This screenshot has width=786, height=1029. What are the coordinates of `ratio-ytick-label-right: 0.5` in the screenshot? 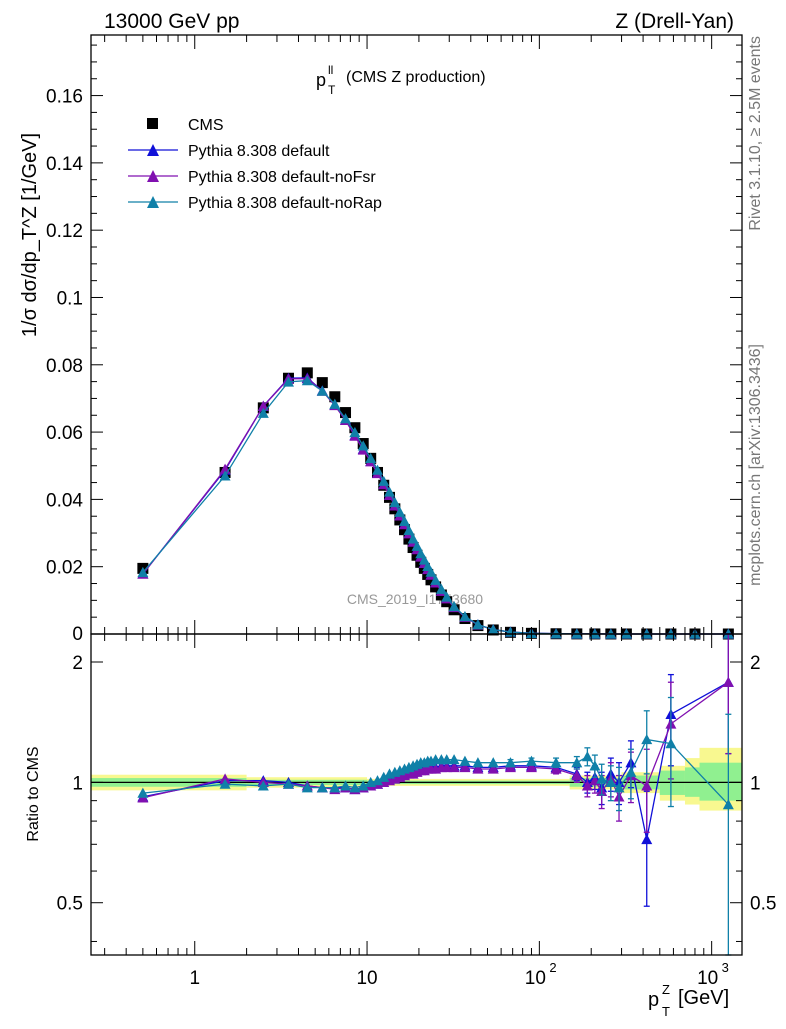 It's located at (763, 904).